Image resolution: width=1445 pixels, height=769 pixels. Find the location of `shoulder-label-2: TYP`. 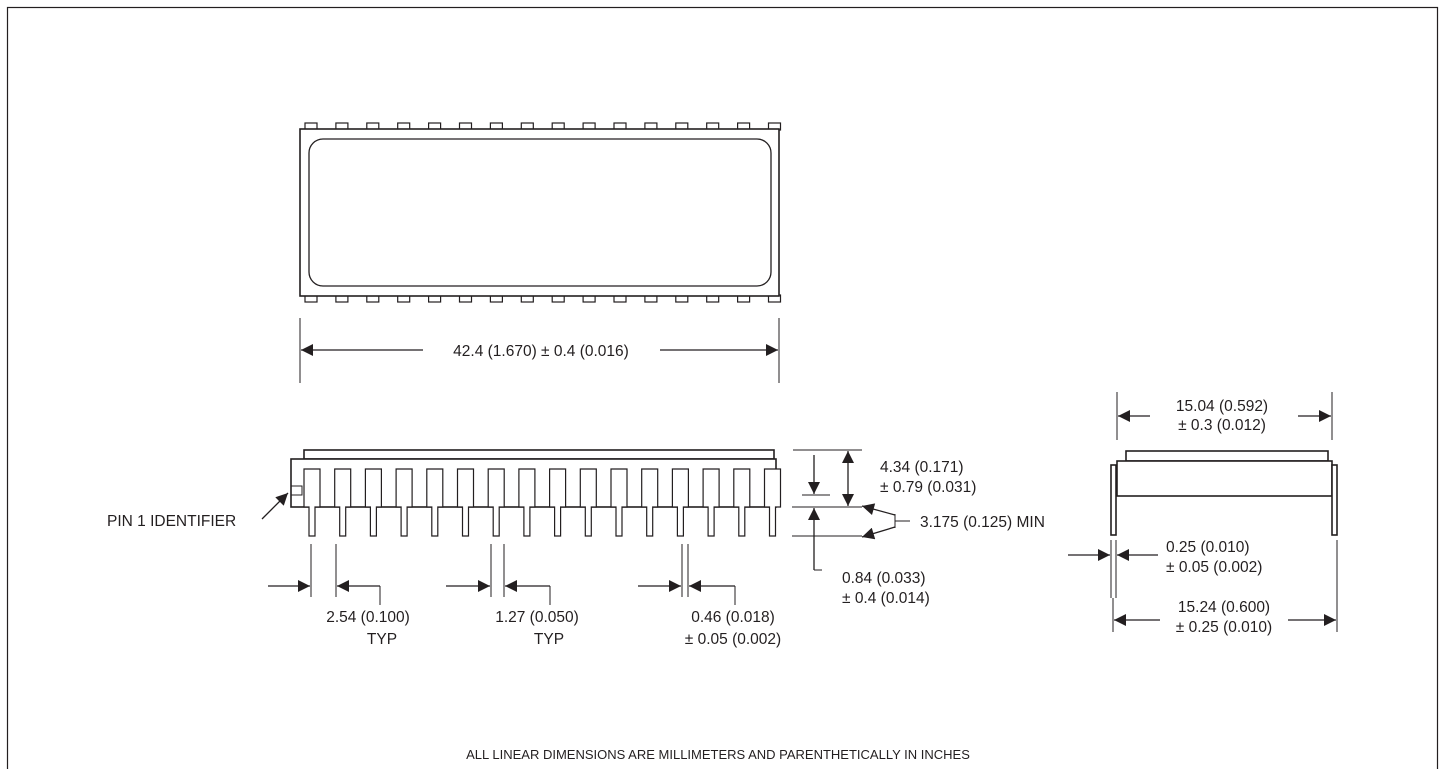

shoulder-label-2: TYP is located at coordinates (549, 639).